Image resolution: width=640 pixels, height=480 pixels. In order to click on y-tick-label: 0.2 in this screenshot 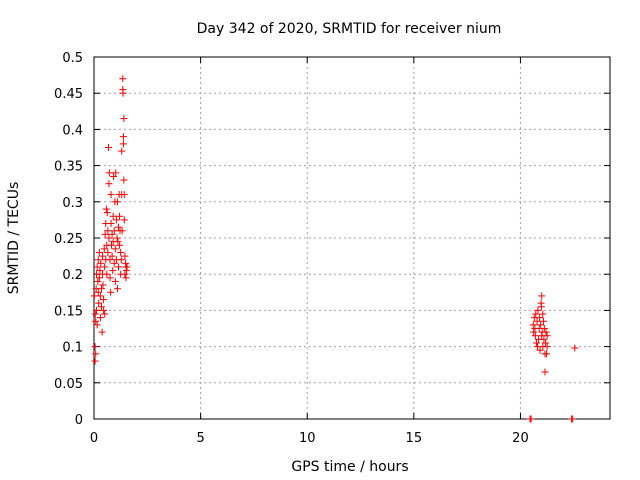, I will do `click(72, 275)`.